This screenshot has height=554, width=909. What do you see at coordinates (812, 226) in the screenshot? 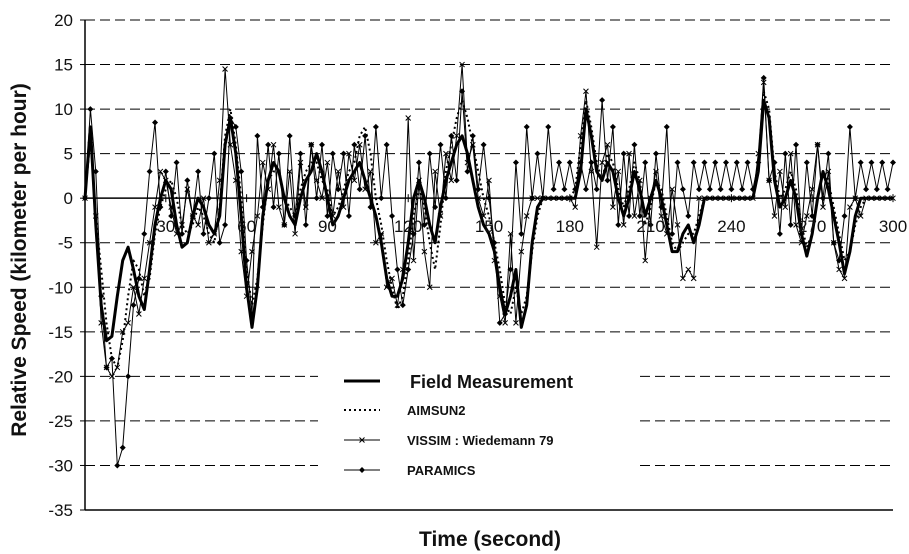
I see `x-tick-label: 270` at bounding box center [812, 226].